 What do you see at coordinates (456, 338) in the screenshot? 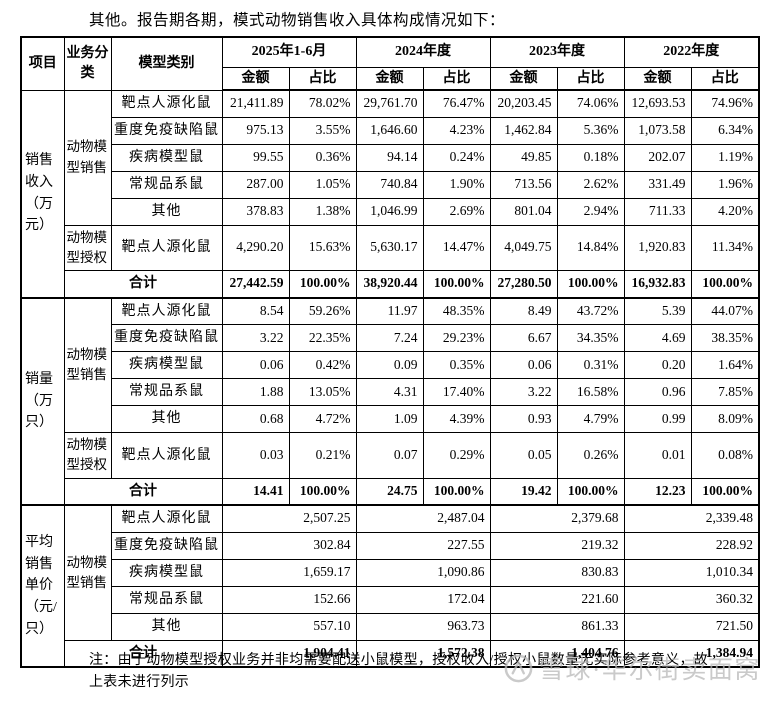
I see `value-cell: 29.23%` at bounding box center [456, 338].